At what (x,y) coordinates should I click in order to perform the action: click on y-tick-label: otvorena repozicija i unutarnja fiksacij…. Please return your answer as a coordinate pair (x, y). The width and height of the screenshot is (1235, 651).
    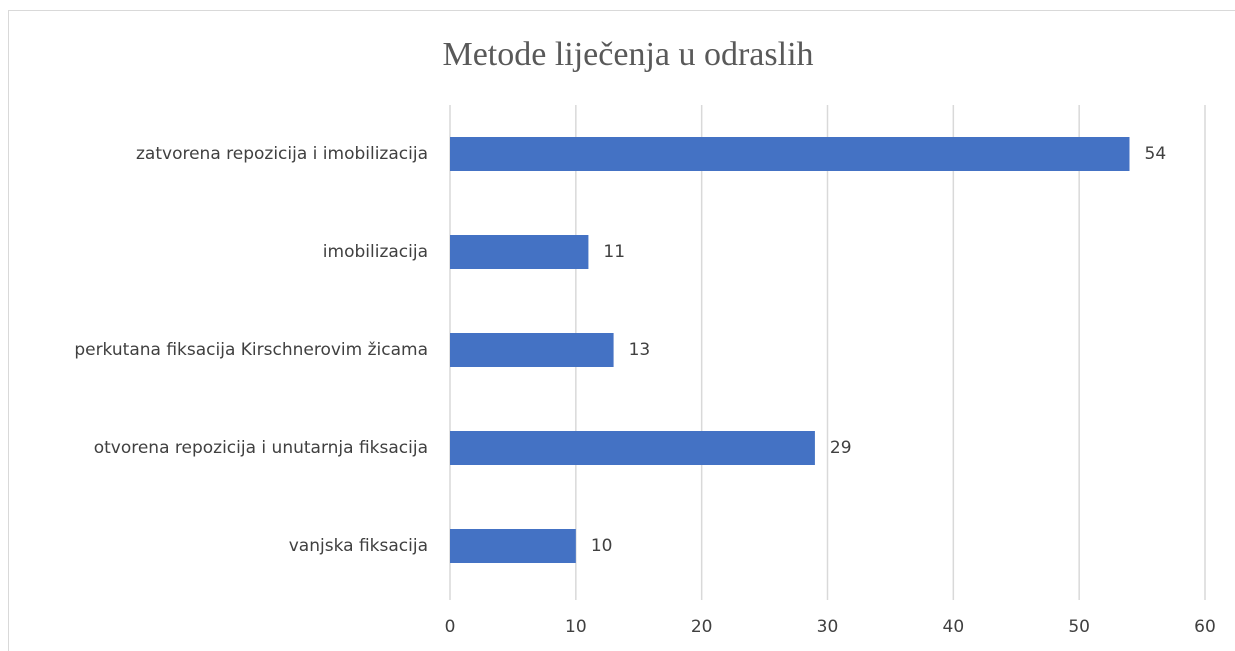
    Looking at the image, I should click on (261, 448).